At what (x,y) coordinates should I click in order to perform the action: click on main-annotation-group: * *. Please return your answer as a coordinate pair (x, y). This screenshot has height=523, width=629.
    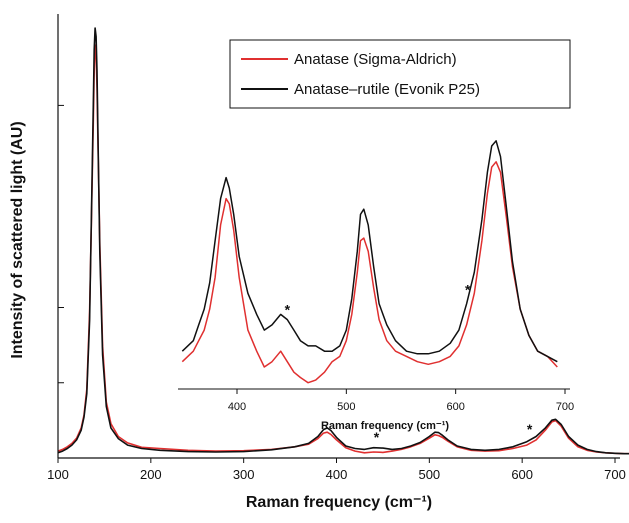
    Looking at the image, I should click on (453, 433).